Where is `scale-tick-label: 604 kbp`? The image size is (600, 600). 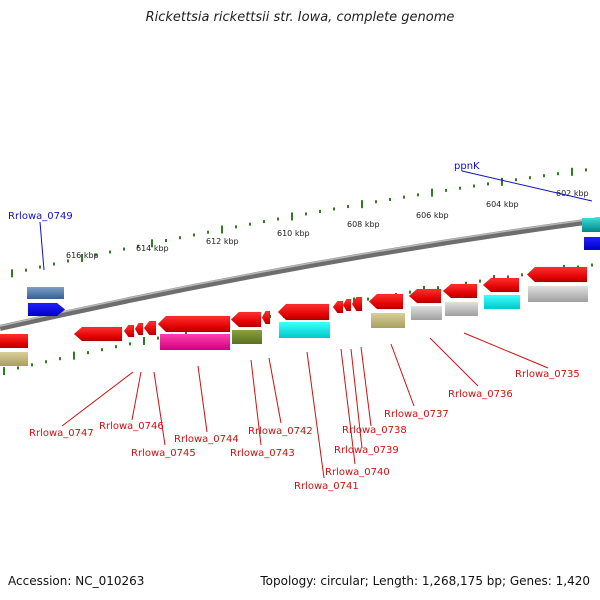 scale-tick-label: 604 kbp is located at coordinates (502, 204).